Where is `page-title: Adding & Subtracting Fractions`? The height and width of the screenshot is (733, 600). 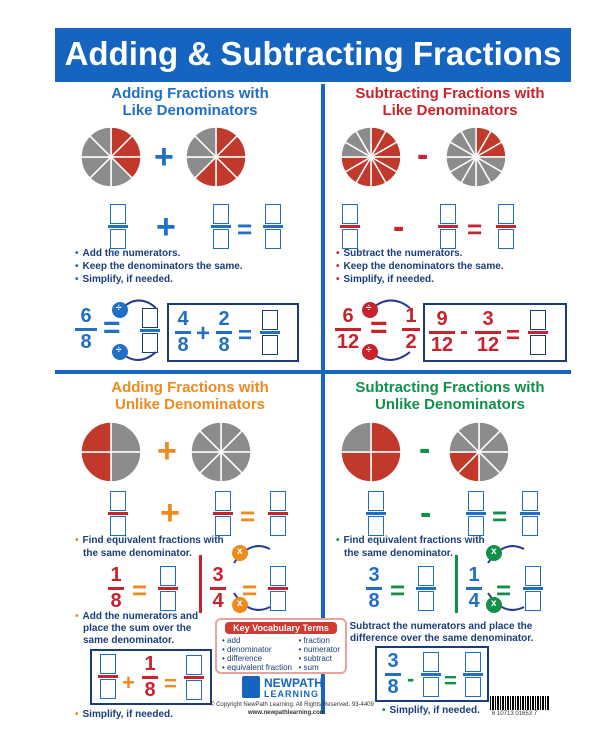
page-title: Adding & Subtracting Fractions is located at coordinates (313, 55).